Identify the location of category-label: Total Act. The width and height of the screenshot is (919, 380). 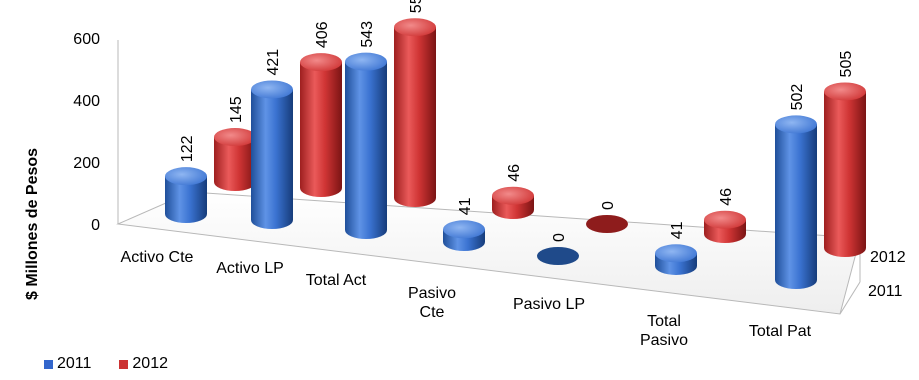
(336, 280).